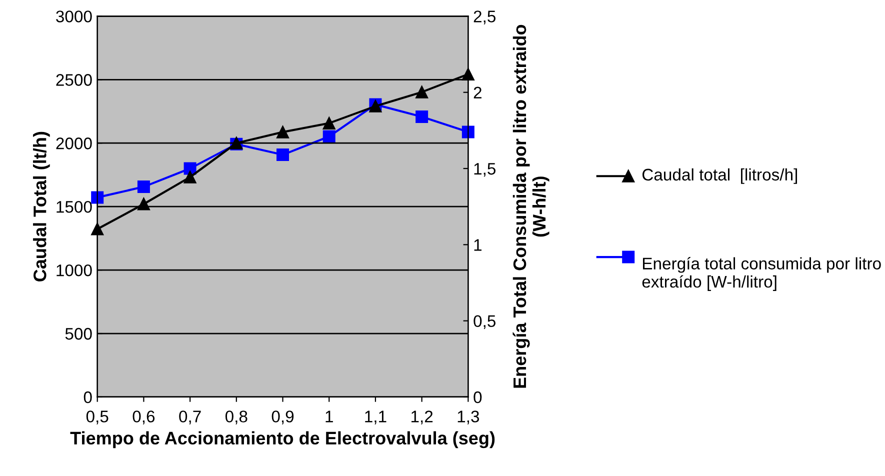 The height and width of the screenshot is (476, 885). I want to click on y2-tick-label: 1, so click(478, 245).